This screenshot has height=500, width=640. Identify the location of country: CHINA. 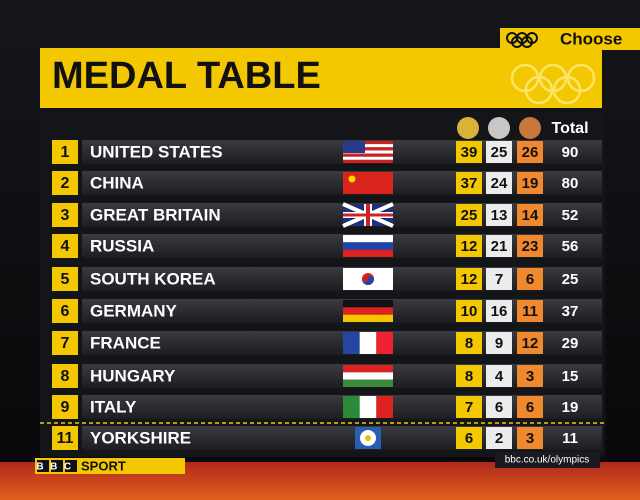
(117, 182).